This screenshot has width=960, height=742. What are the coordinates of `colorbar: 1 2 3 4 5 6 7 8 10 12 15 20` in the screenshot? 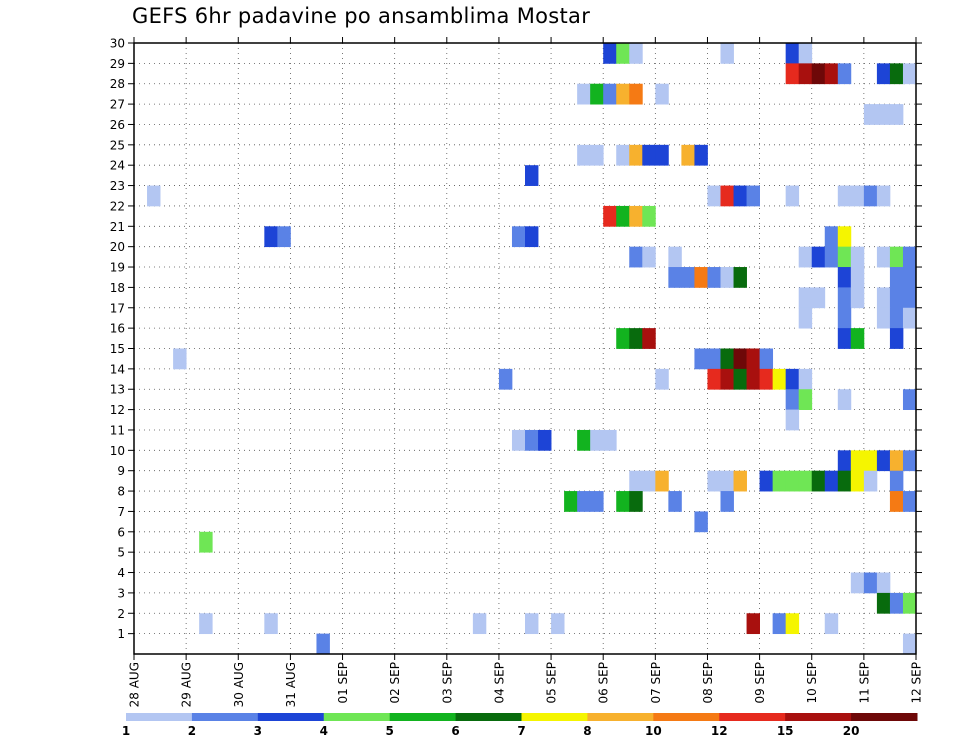 It's located at (520, 725).